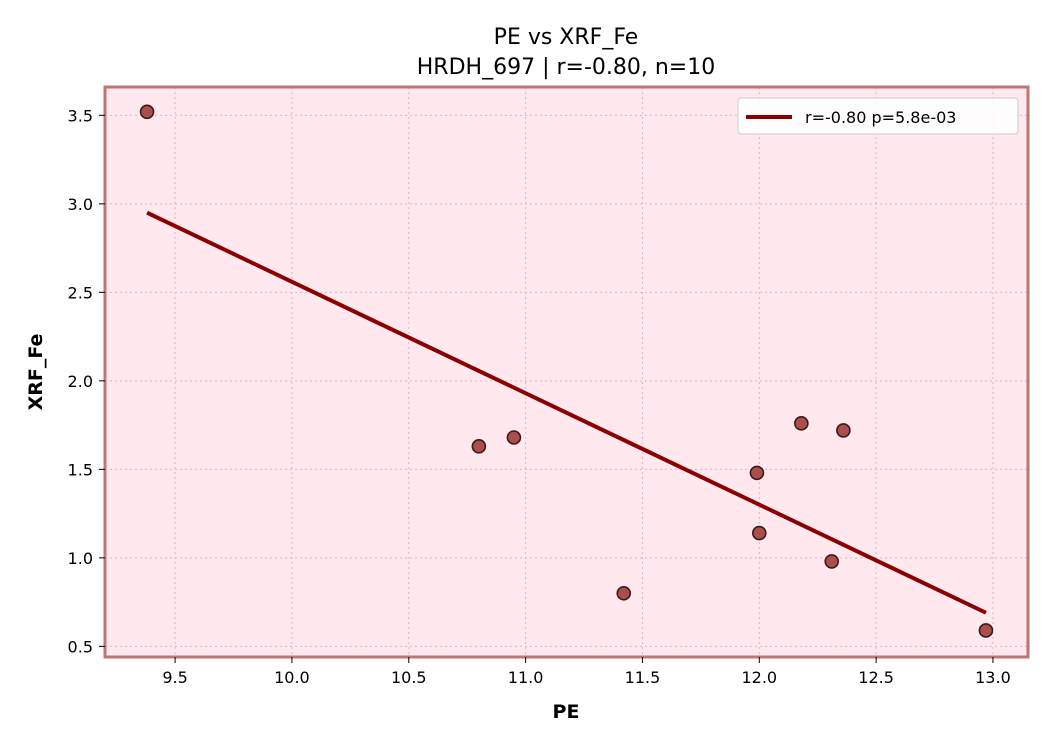  What do you see at coordinates (174, 677) in the screenshot?
I see `x-tick-label: 9.5` at bounding box center [174, 677].